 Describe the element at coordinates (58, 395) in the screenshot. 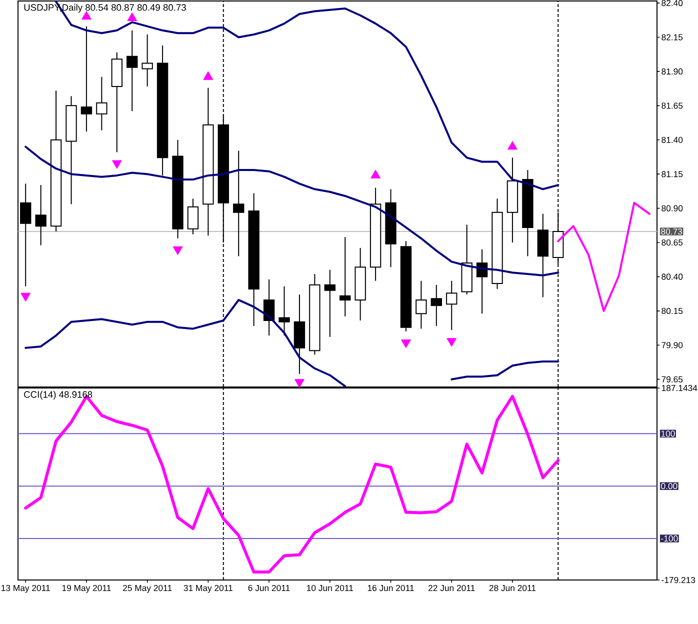

I see `chart-title: CCI(14) 48.9168` at that location.